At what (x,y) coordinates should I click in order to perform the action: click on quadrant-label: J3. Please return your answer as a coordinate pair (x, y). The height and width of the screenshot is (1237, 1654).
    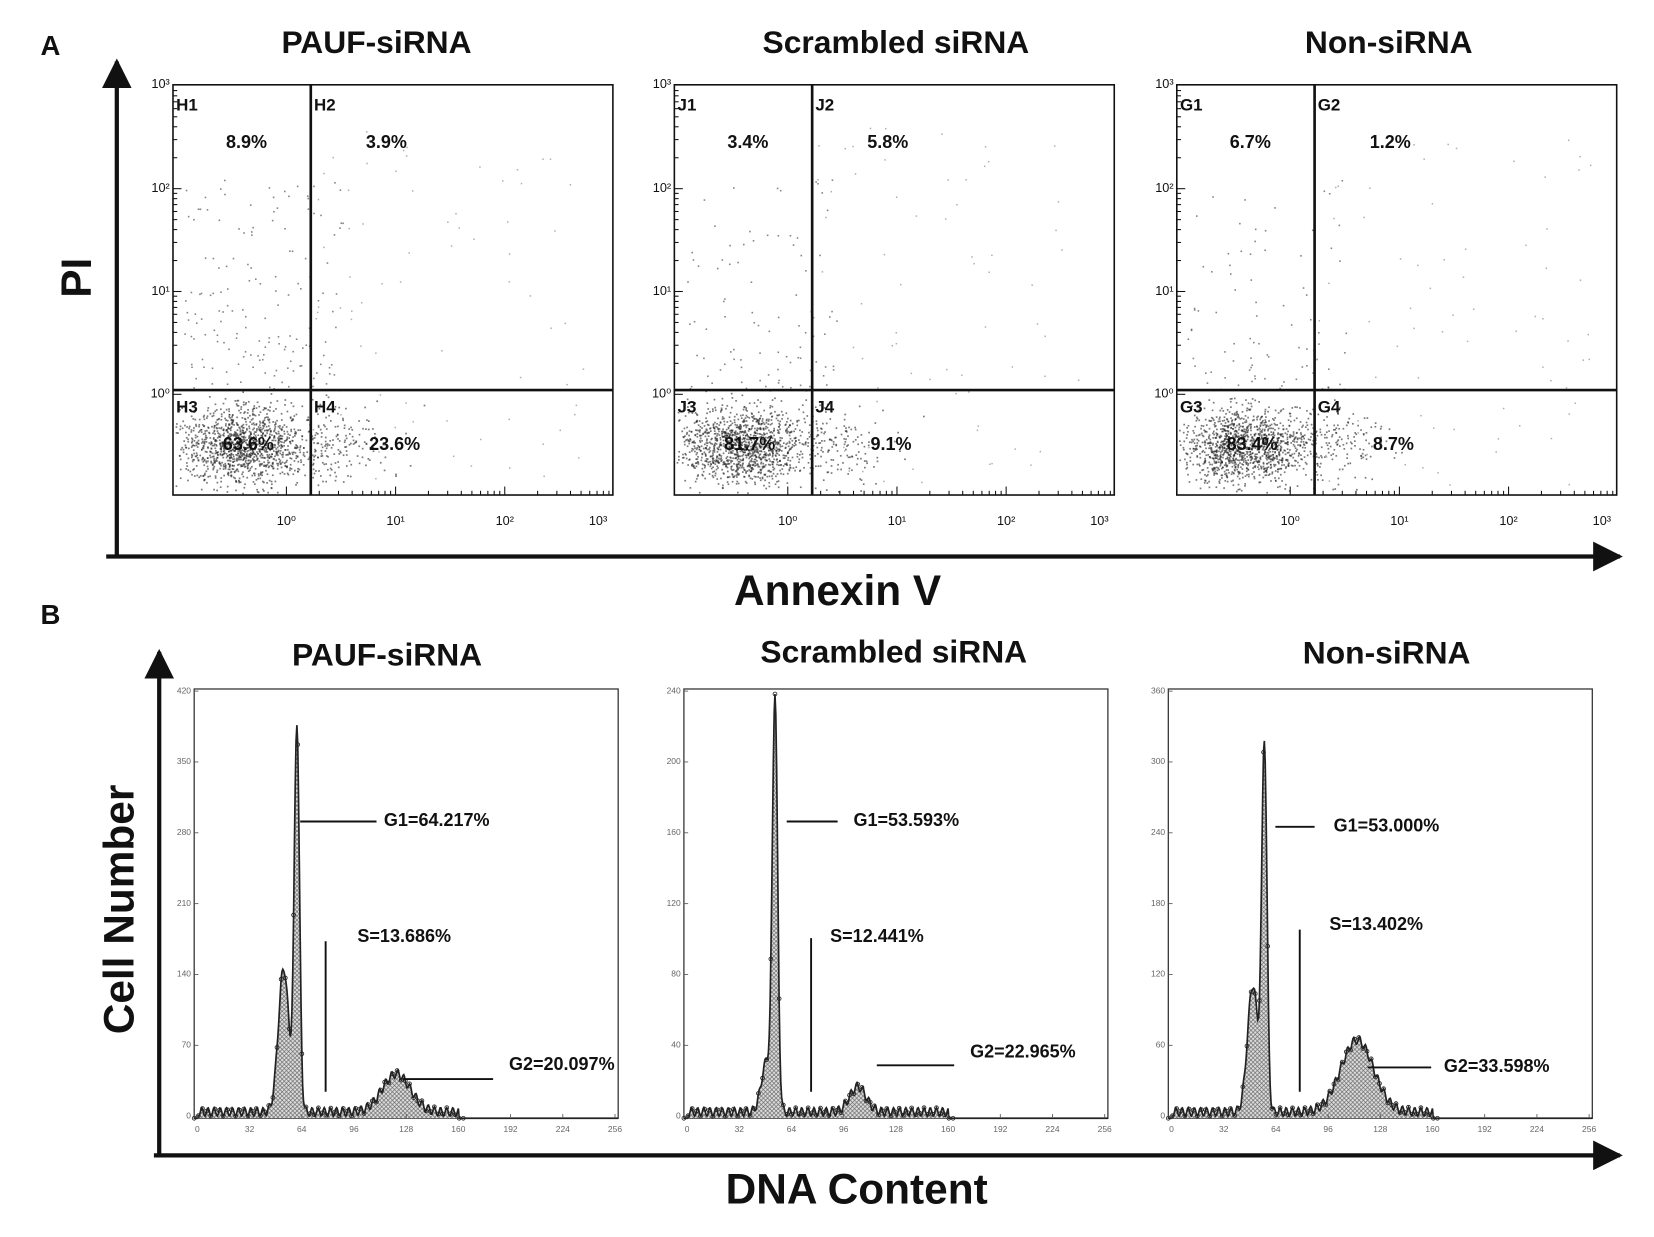
    Looking at the image, I should click on (687, 407).